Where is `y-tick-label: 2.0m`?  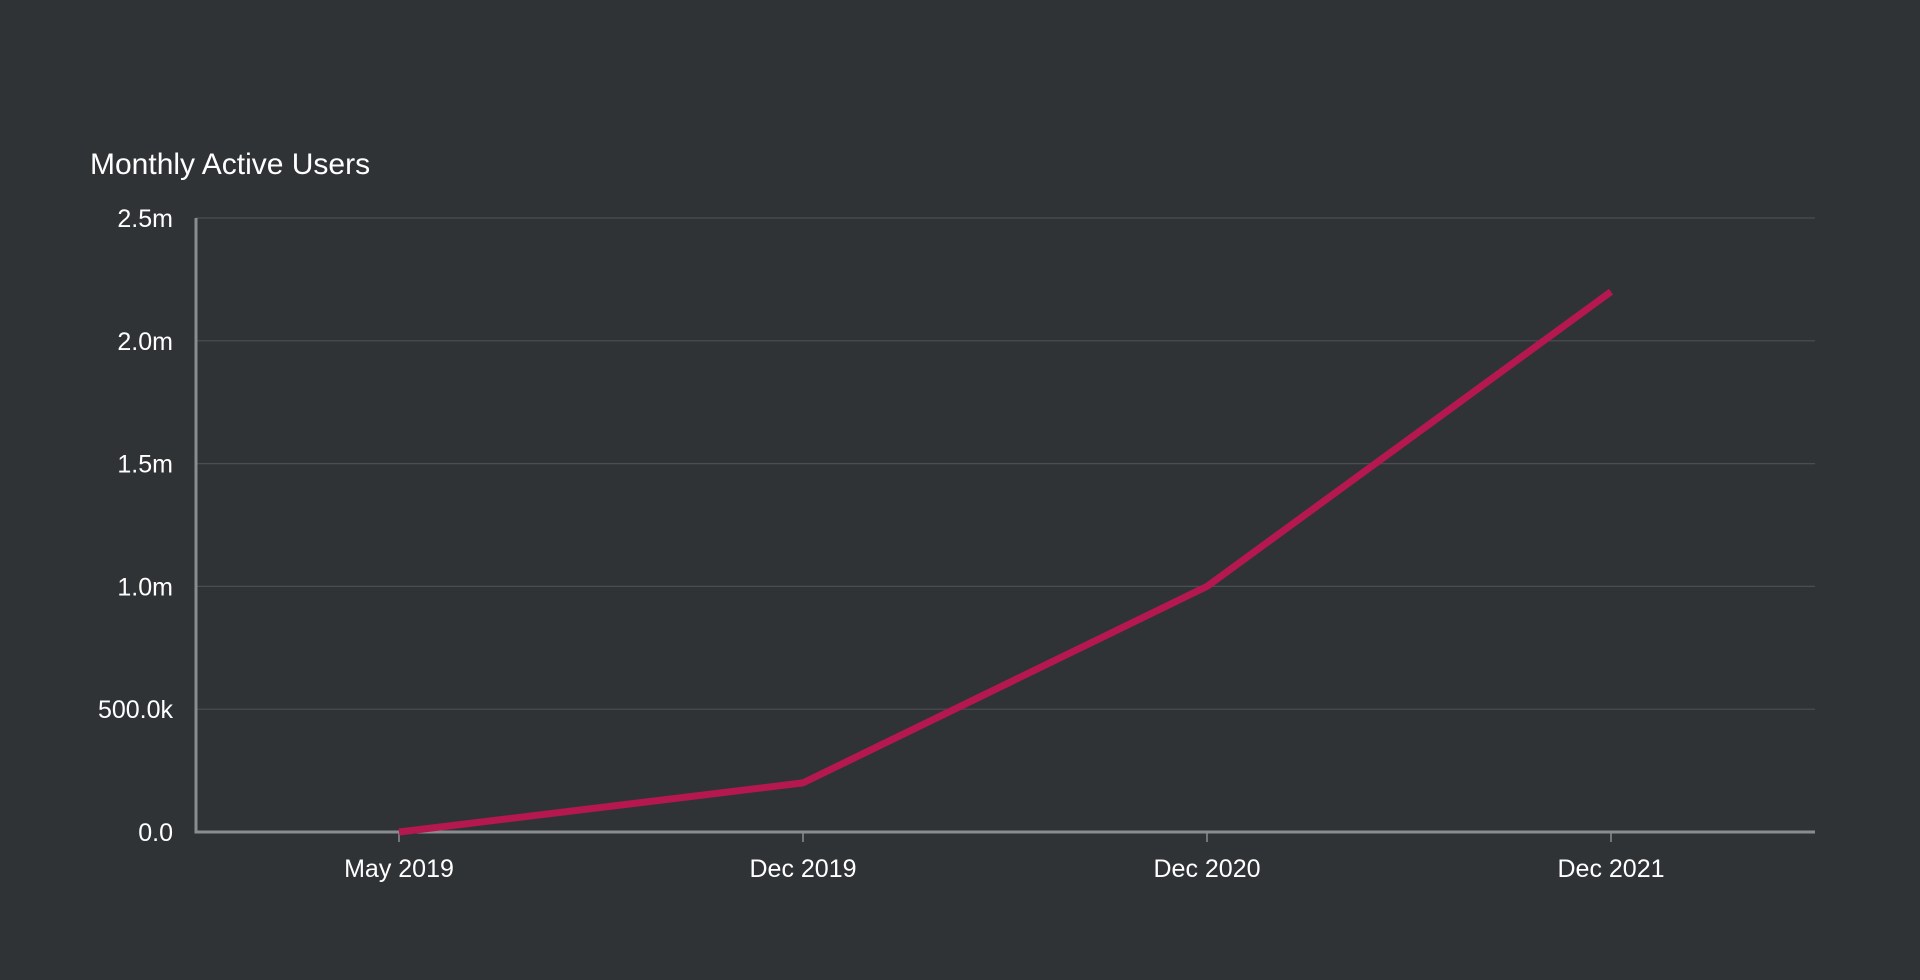
y-tick-label: 2.0m is located at coordinates (145, 342).